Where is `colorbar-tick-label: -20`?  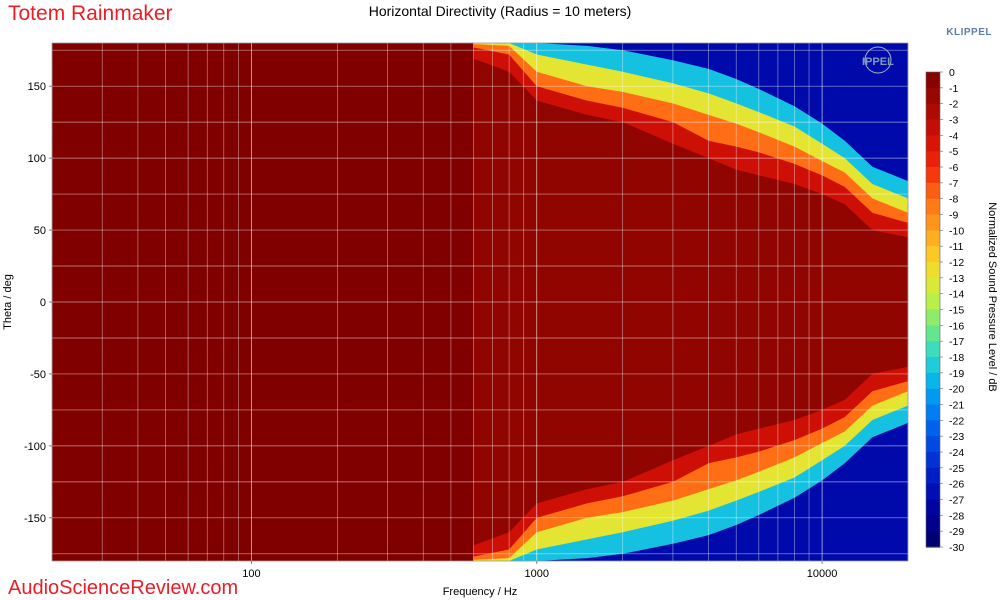 colorbar-tick-label: -20 is located at coordinates (956, 390).